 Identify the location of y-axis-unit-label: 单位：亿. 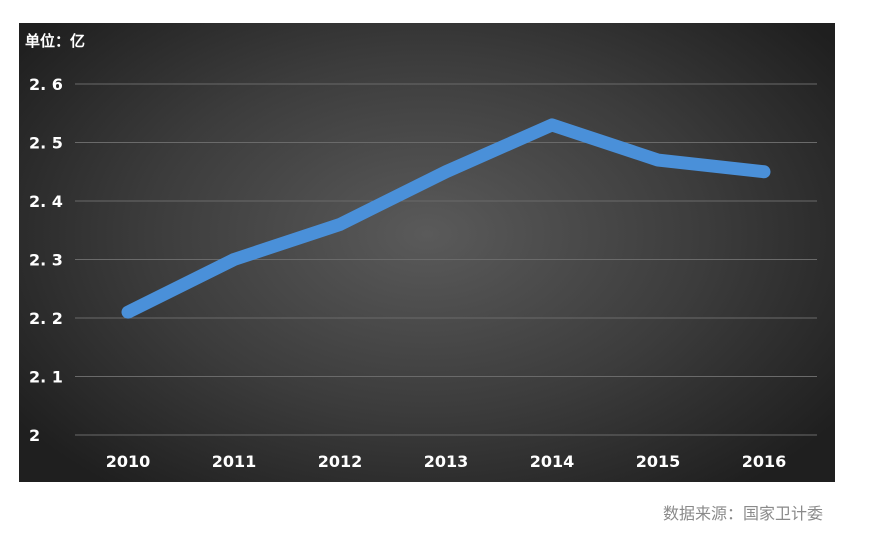
(55, 41).